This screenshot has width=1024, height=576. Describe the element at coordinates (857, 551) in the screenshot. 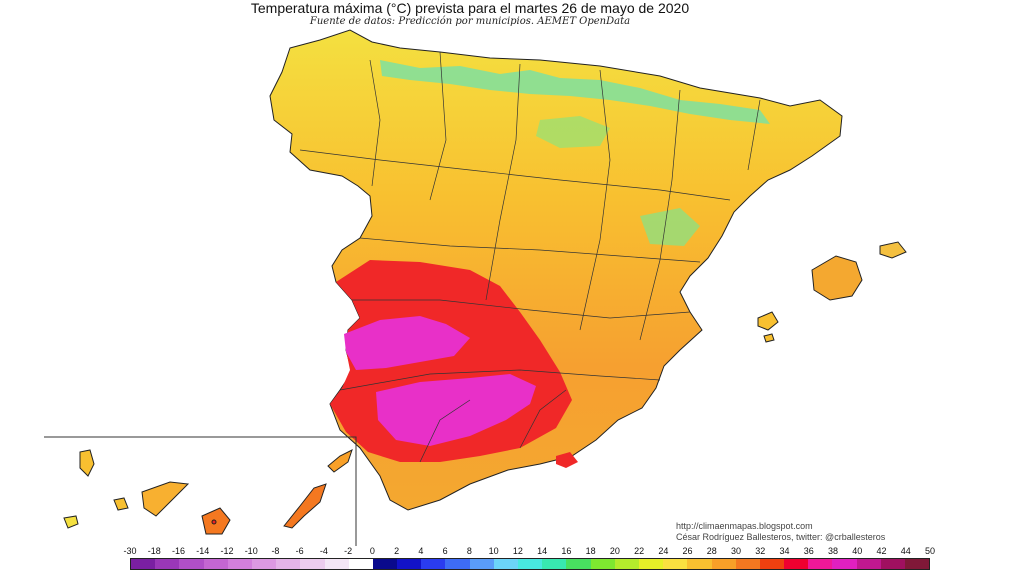

I see `legend-tick-label: 40` at that location.